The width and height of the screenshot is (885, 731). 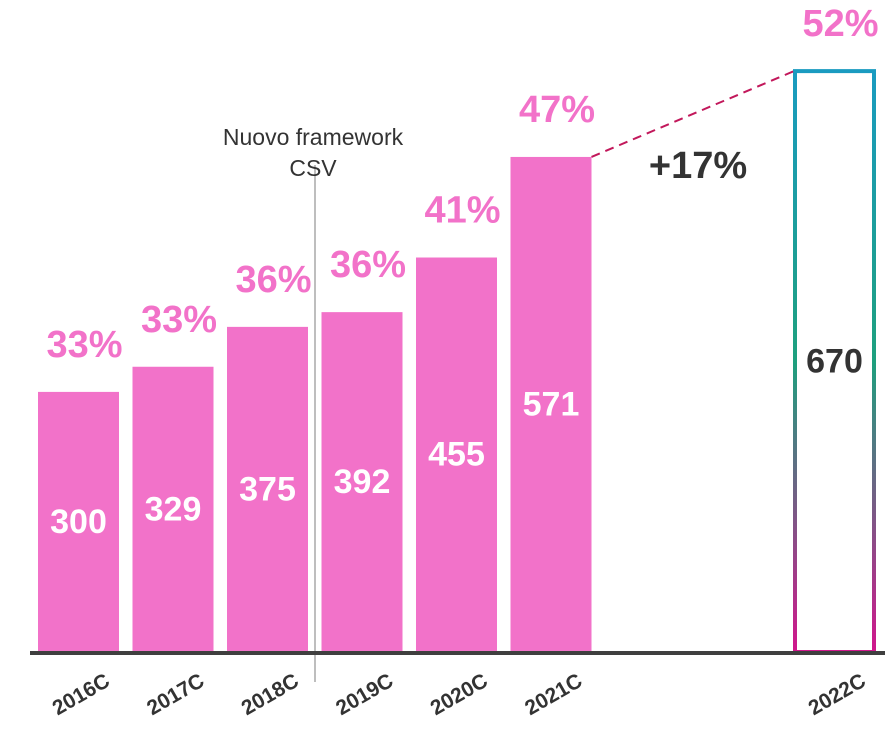 What do you see at coordinates (364, 694) in the screenshot?
I see `x-tick-label: 2019C` at bounding box center [364, 694].